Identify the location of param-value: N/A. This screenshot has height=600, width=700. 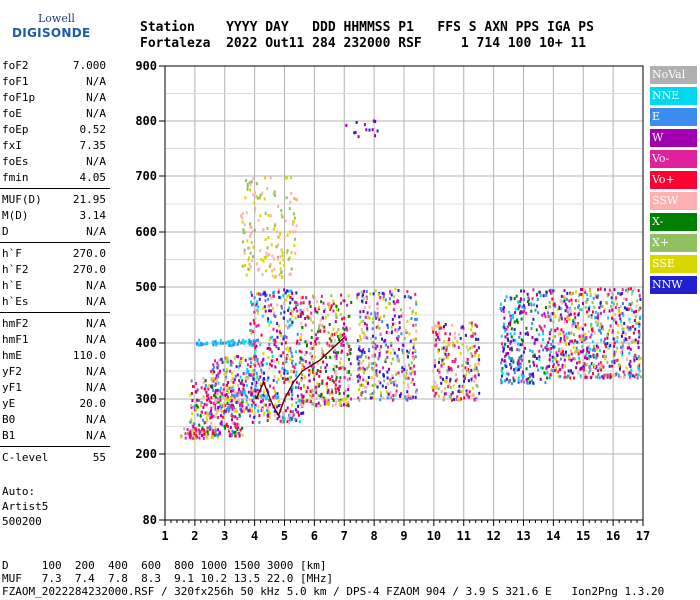
(96, 97).